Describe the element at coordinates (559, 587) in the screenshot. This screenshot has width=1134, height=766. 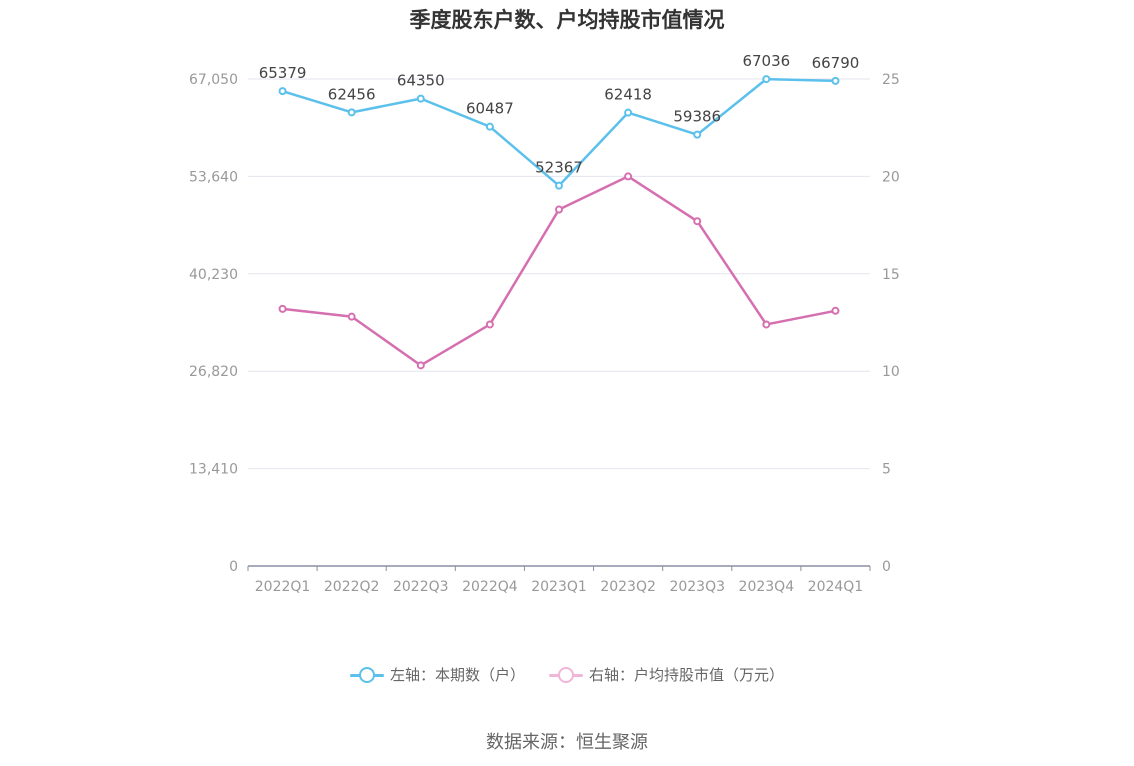
I see `x-tick-label: 2023Q1` at that location.